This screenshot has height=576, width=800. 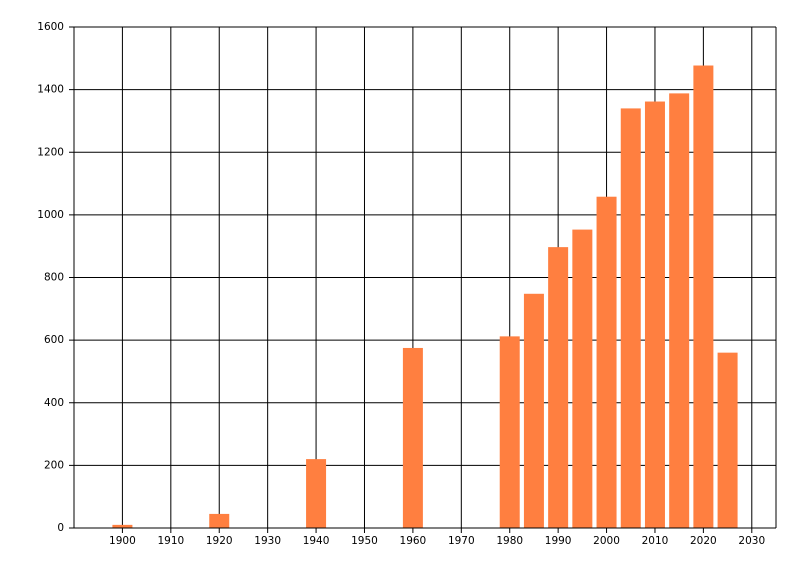 I want to click on x-tick-label: 2030, so click(x=751, y=541).